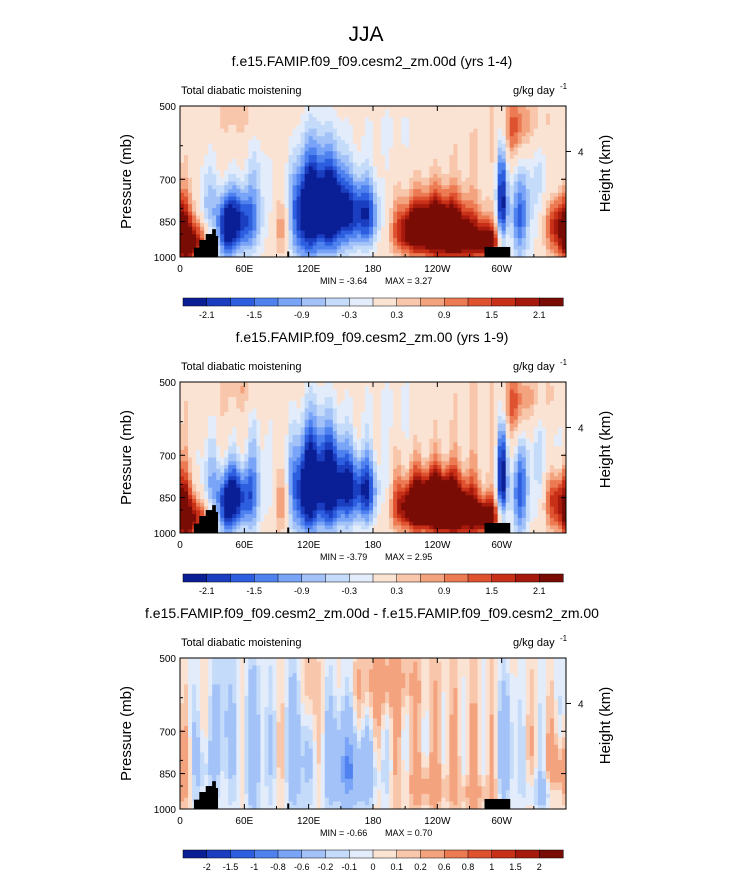 The height and width of the screenshot is (872, 733). Describe the element at coordinates (309, 269) in the screenshot. I see `x-tick-label: 120E` at that location.